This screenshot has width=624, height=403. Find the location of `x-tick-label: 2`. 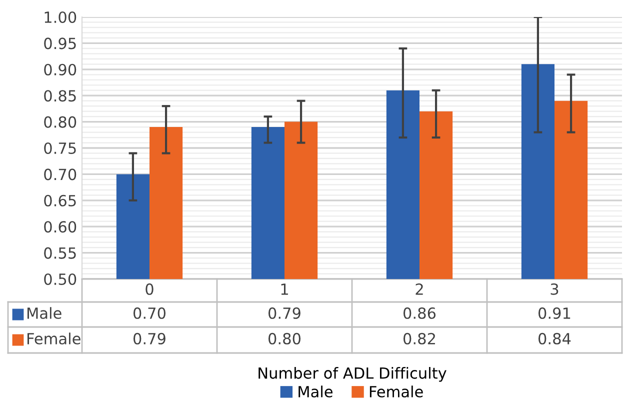

x-tick-label: 2 is located at coordinates (419, 289).